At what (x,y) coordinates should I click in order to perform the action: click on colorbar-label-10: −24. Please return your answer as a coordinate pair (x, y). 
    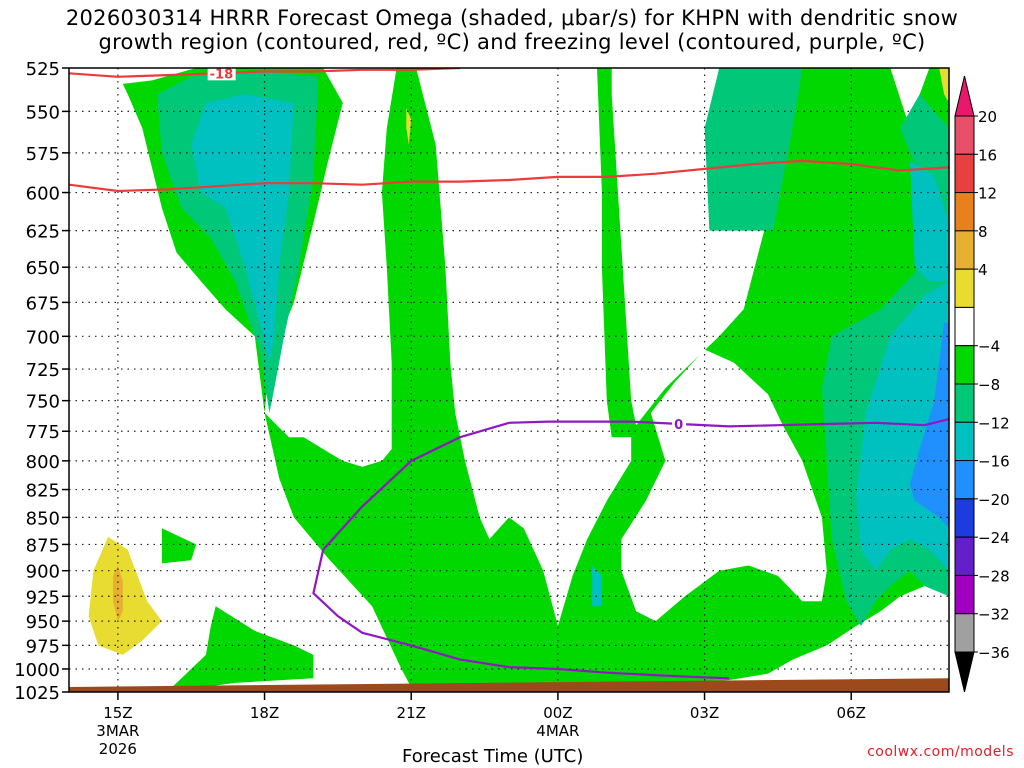
    Looking at the image, I should click on (994, 538).